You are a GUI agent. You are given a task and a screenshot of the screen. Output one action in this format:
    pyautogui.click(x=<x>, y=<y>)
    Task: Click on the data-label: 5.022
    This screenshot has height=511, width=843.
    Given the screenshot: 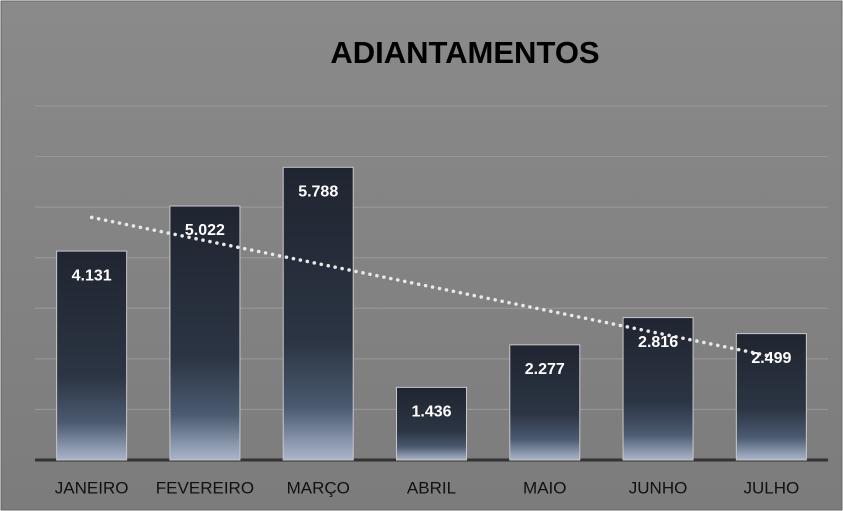 What is the action you would take?
    pyautogui.click(x=205, y=230)
    